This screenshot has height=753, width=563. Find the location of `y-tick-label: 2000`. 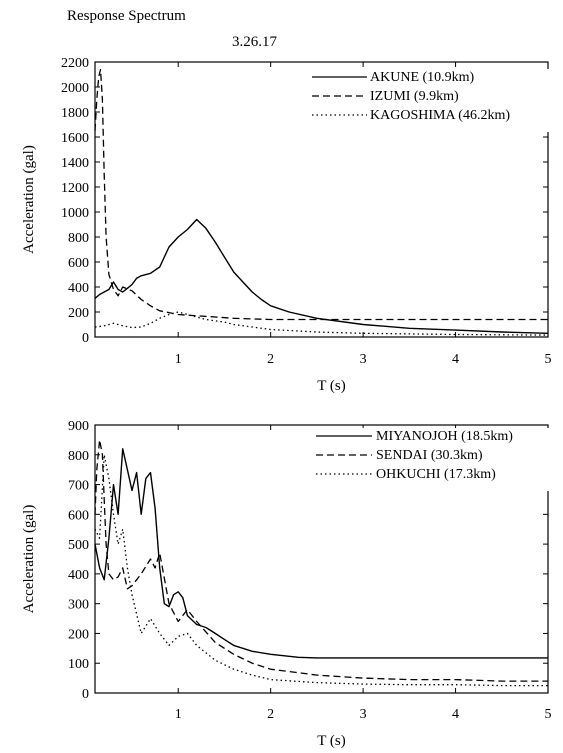

y-tick-label: 2000 is located at coordinates (75, 88).